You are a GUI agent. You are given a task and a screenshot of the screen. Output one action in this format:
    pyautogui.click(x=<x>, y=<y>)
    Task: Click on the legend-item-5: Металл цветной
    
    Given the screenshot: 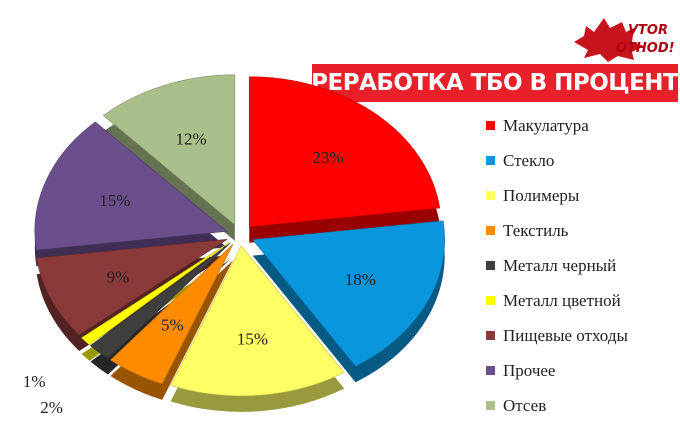 What is the action you would take?
    pyautogui.click(x=581, y=300)
    